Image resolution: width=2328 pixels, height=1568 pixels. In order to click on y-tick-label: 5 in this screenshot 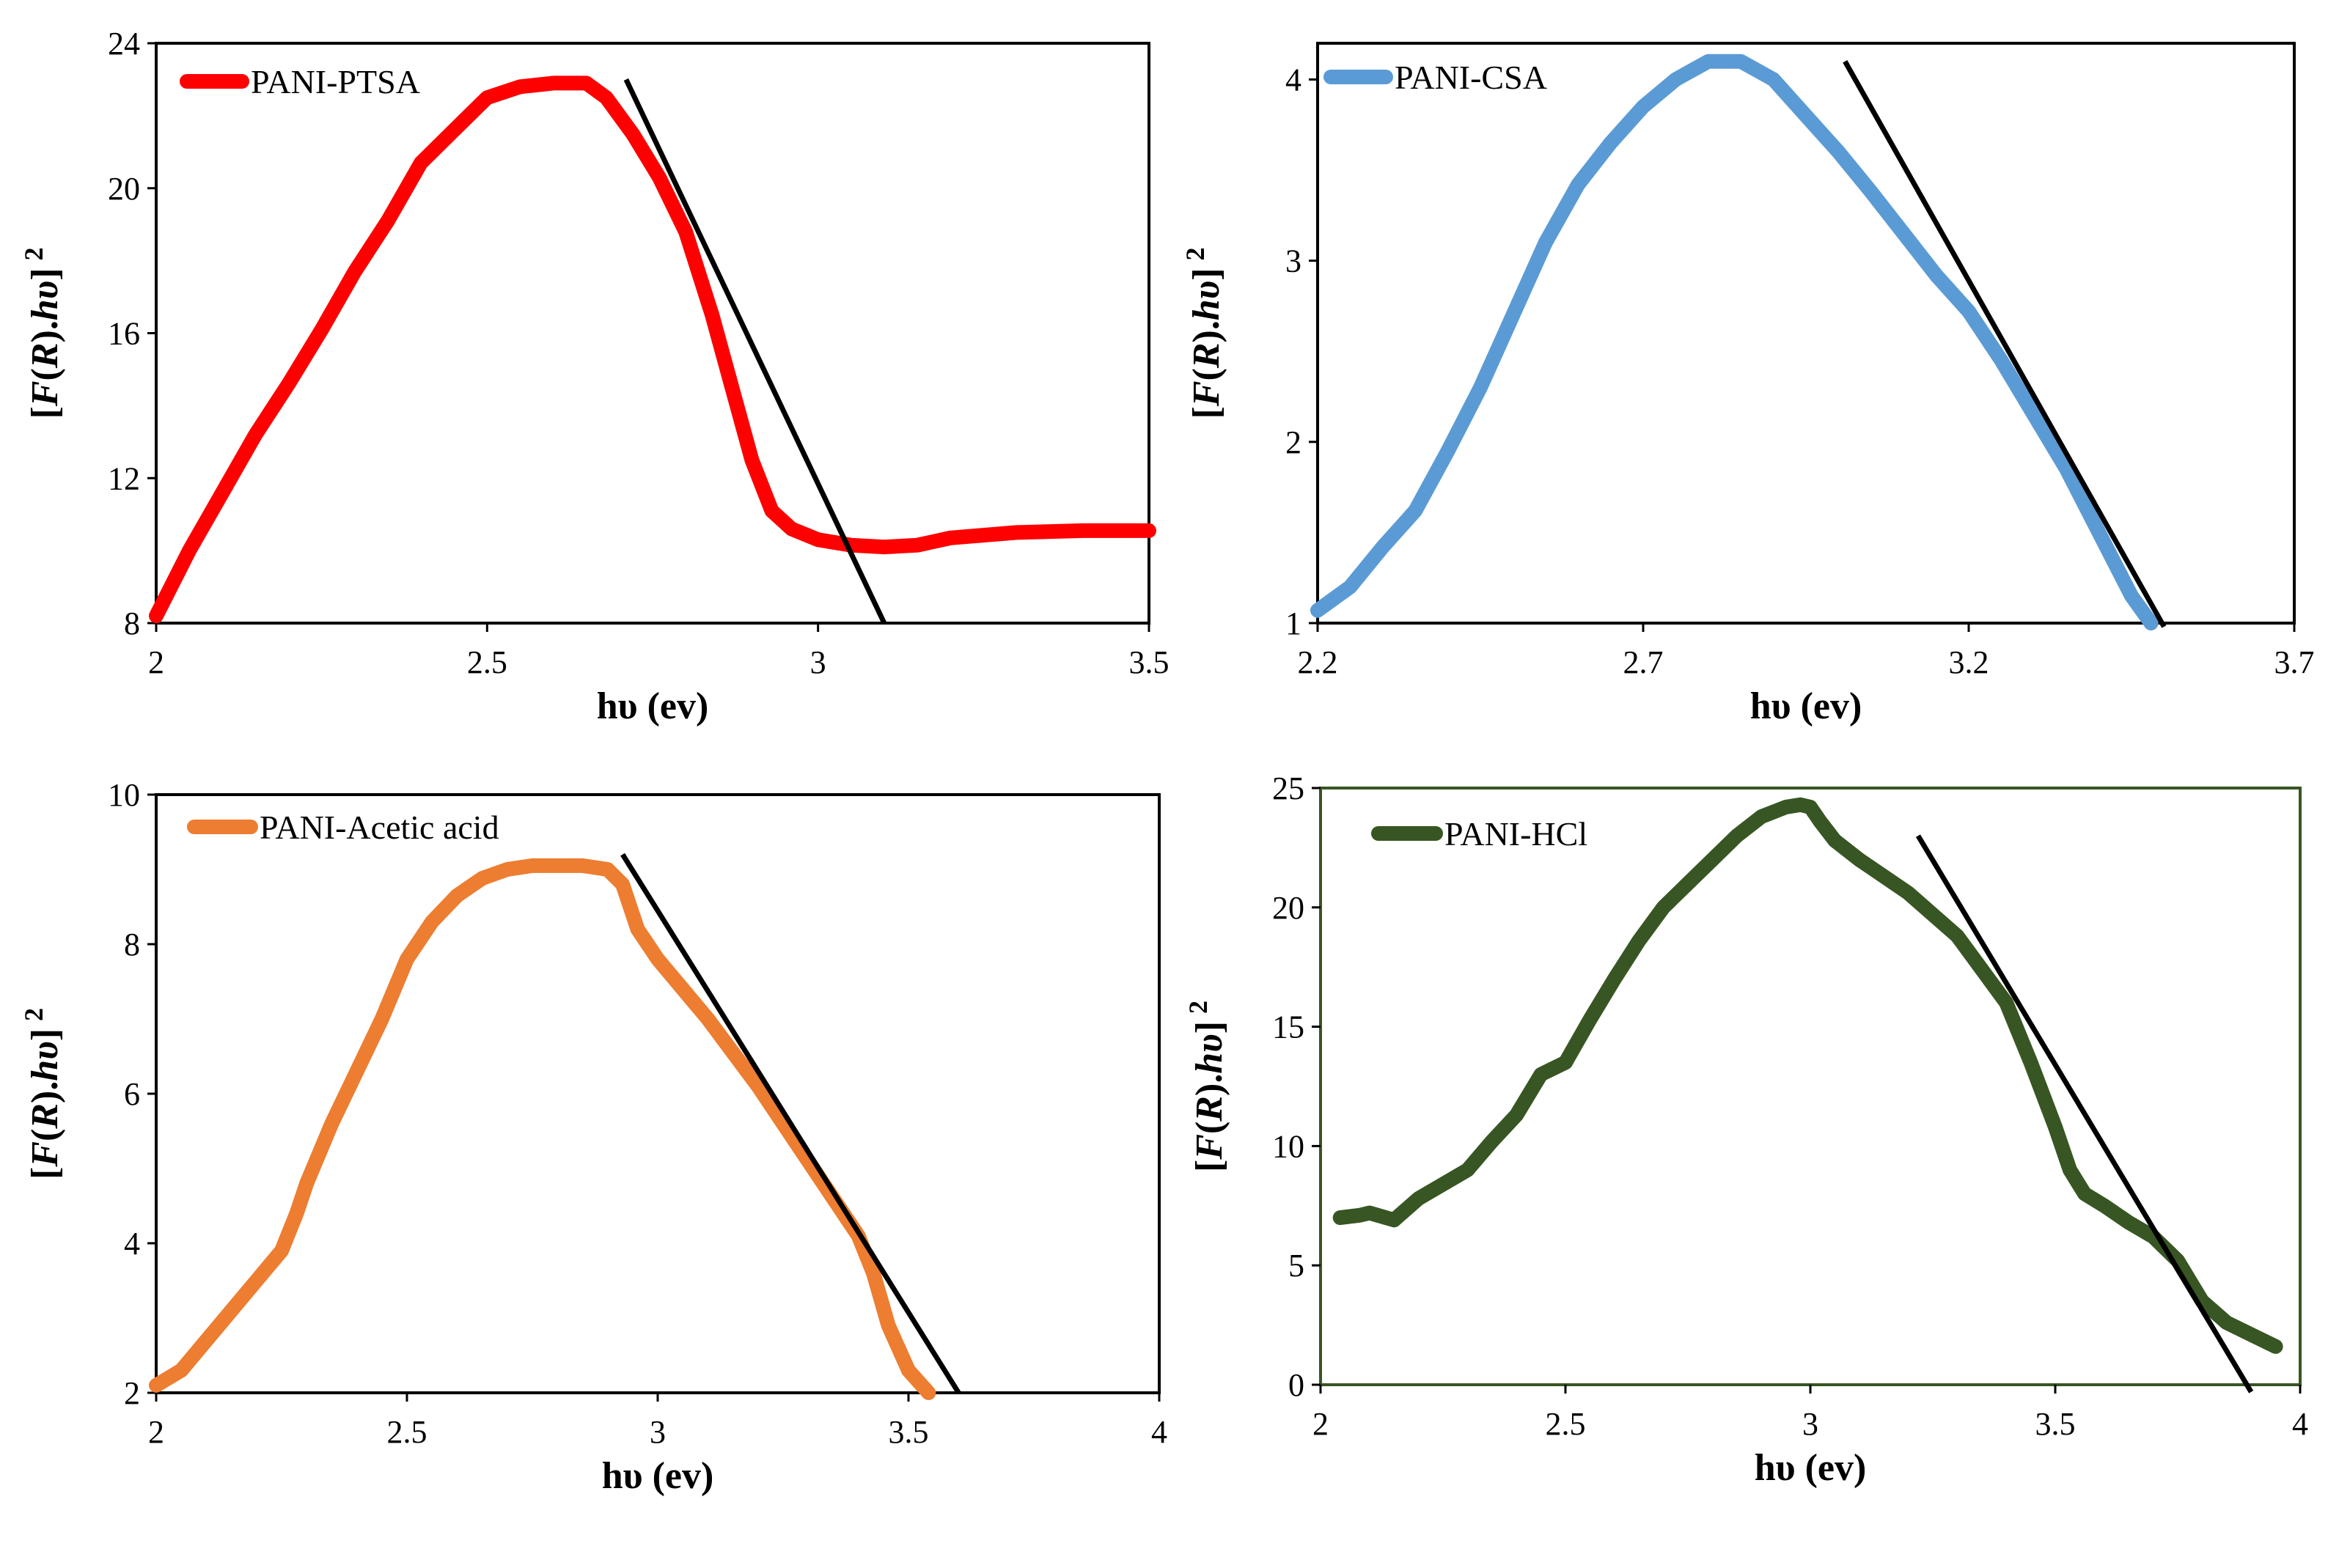, I will do `click(1296, 1266)`.